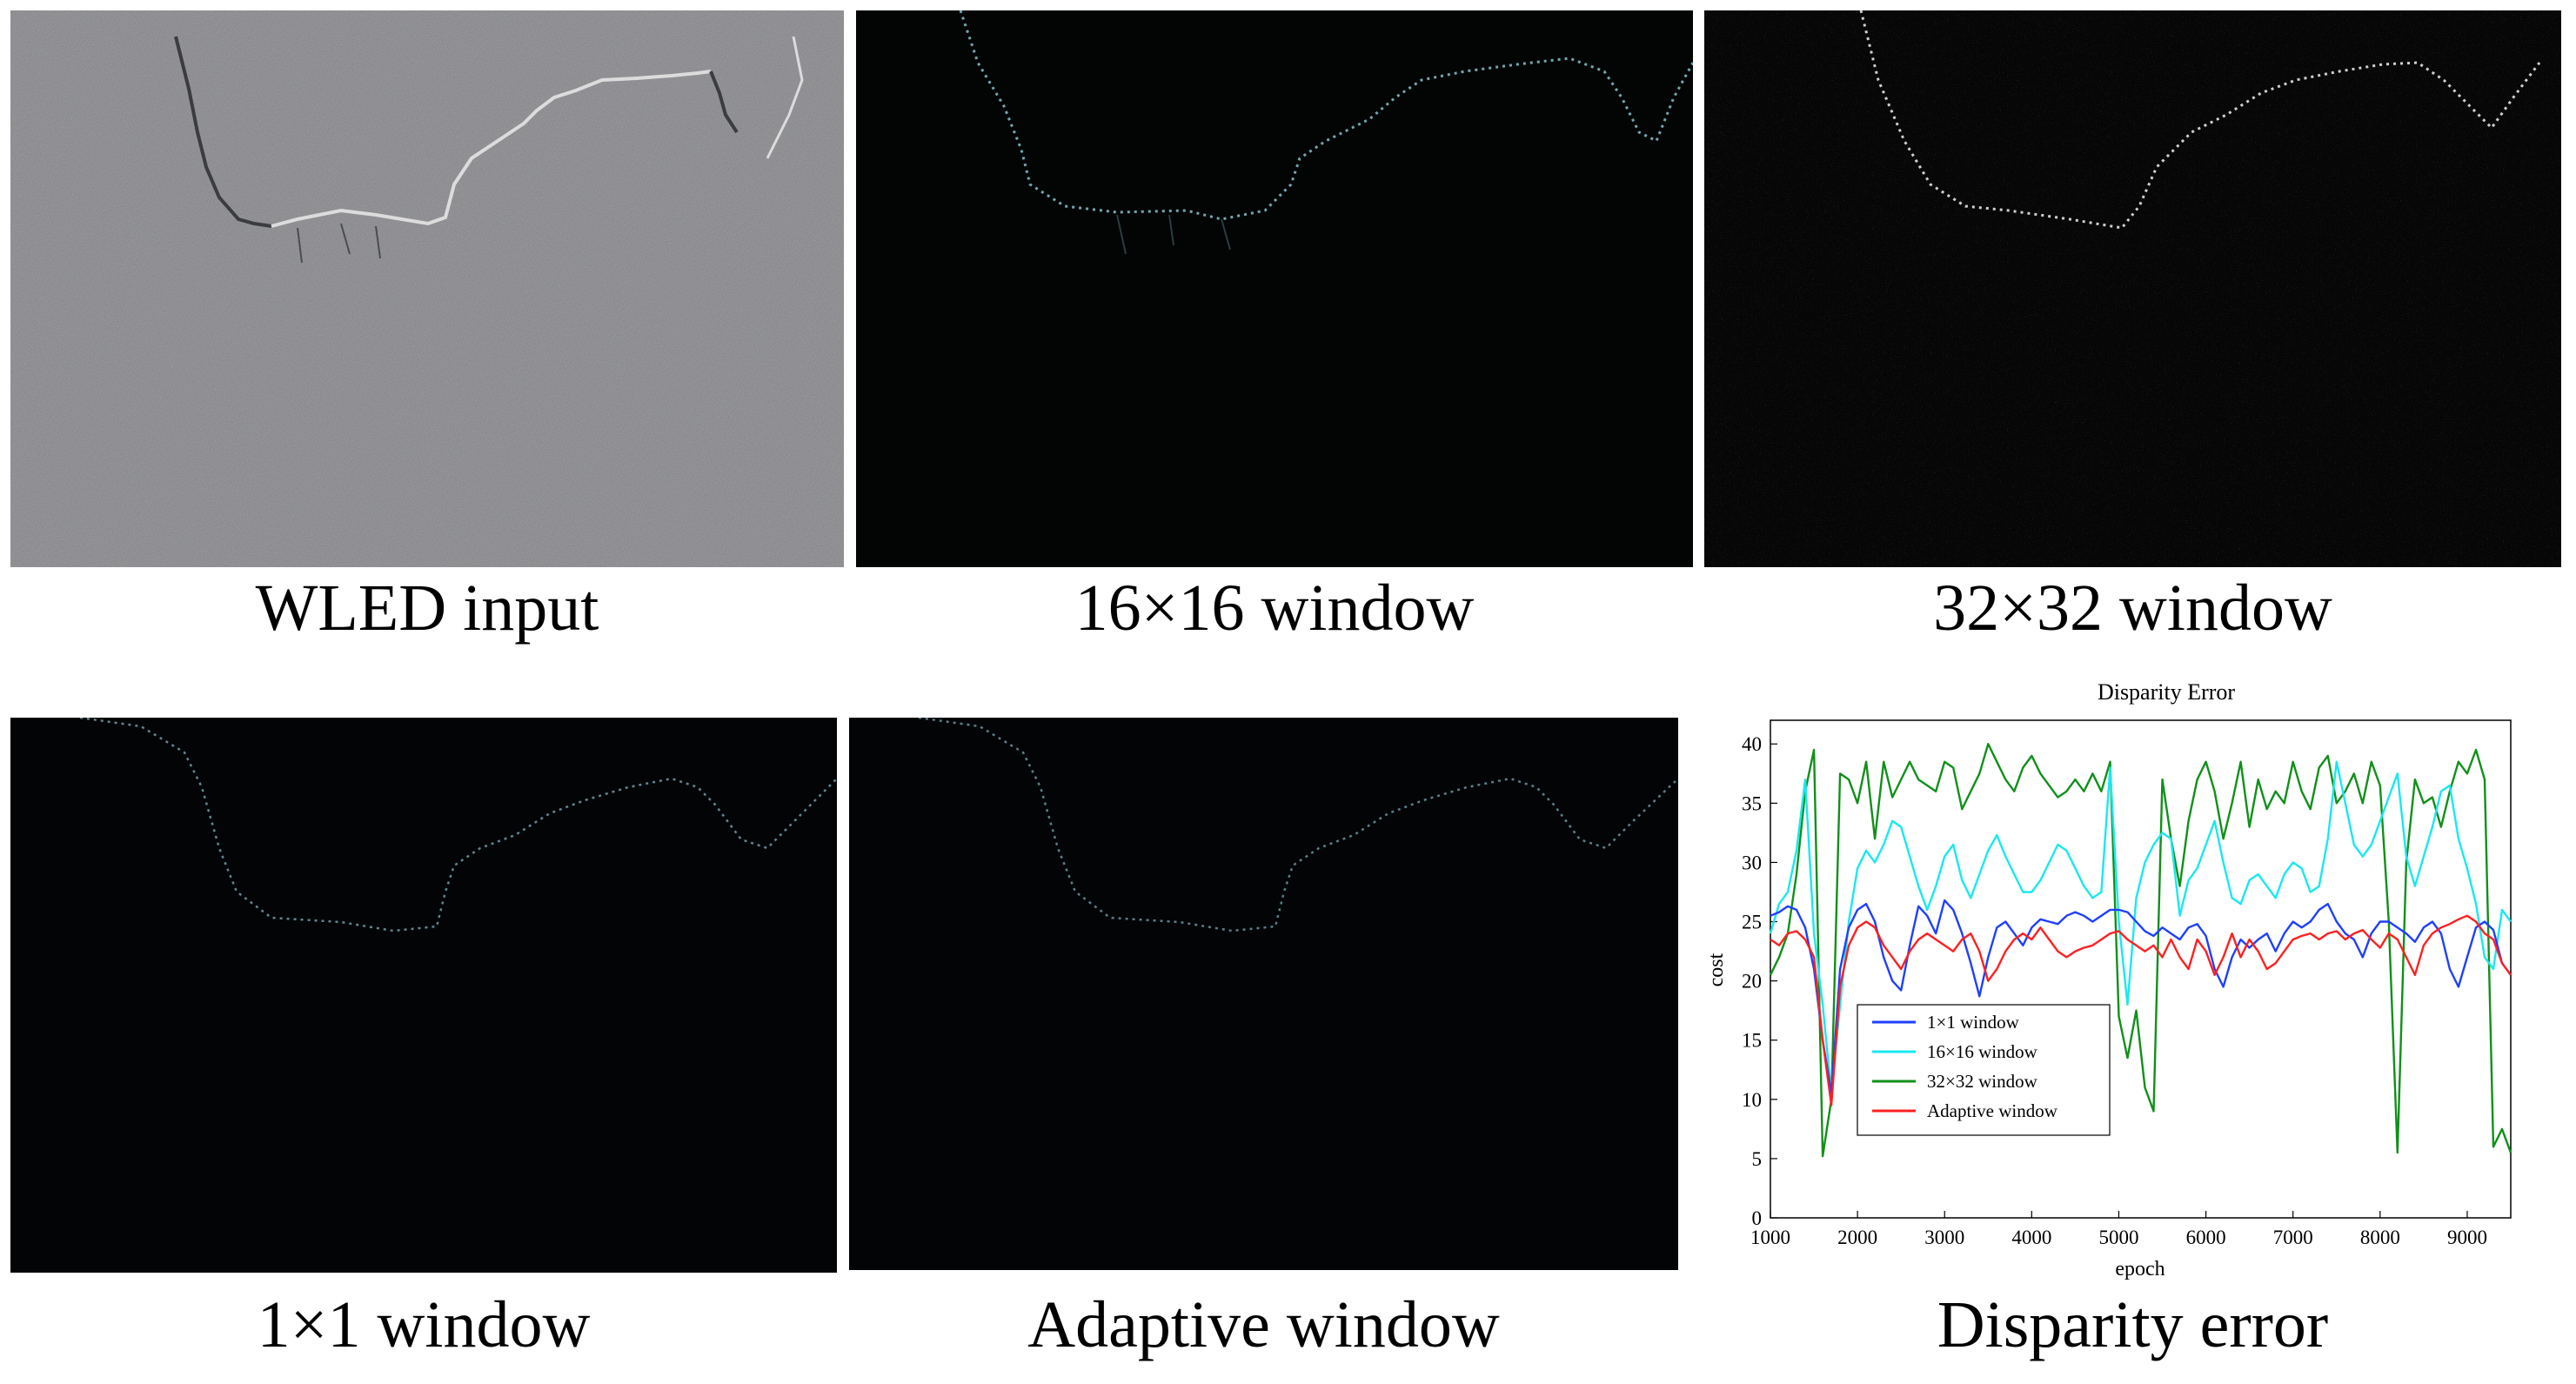 The height and width of the screenshot is (1384, 2576). I want to click on series-line-w16, so click(2140, 927).